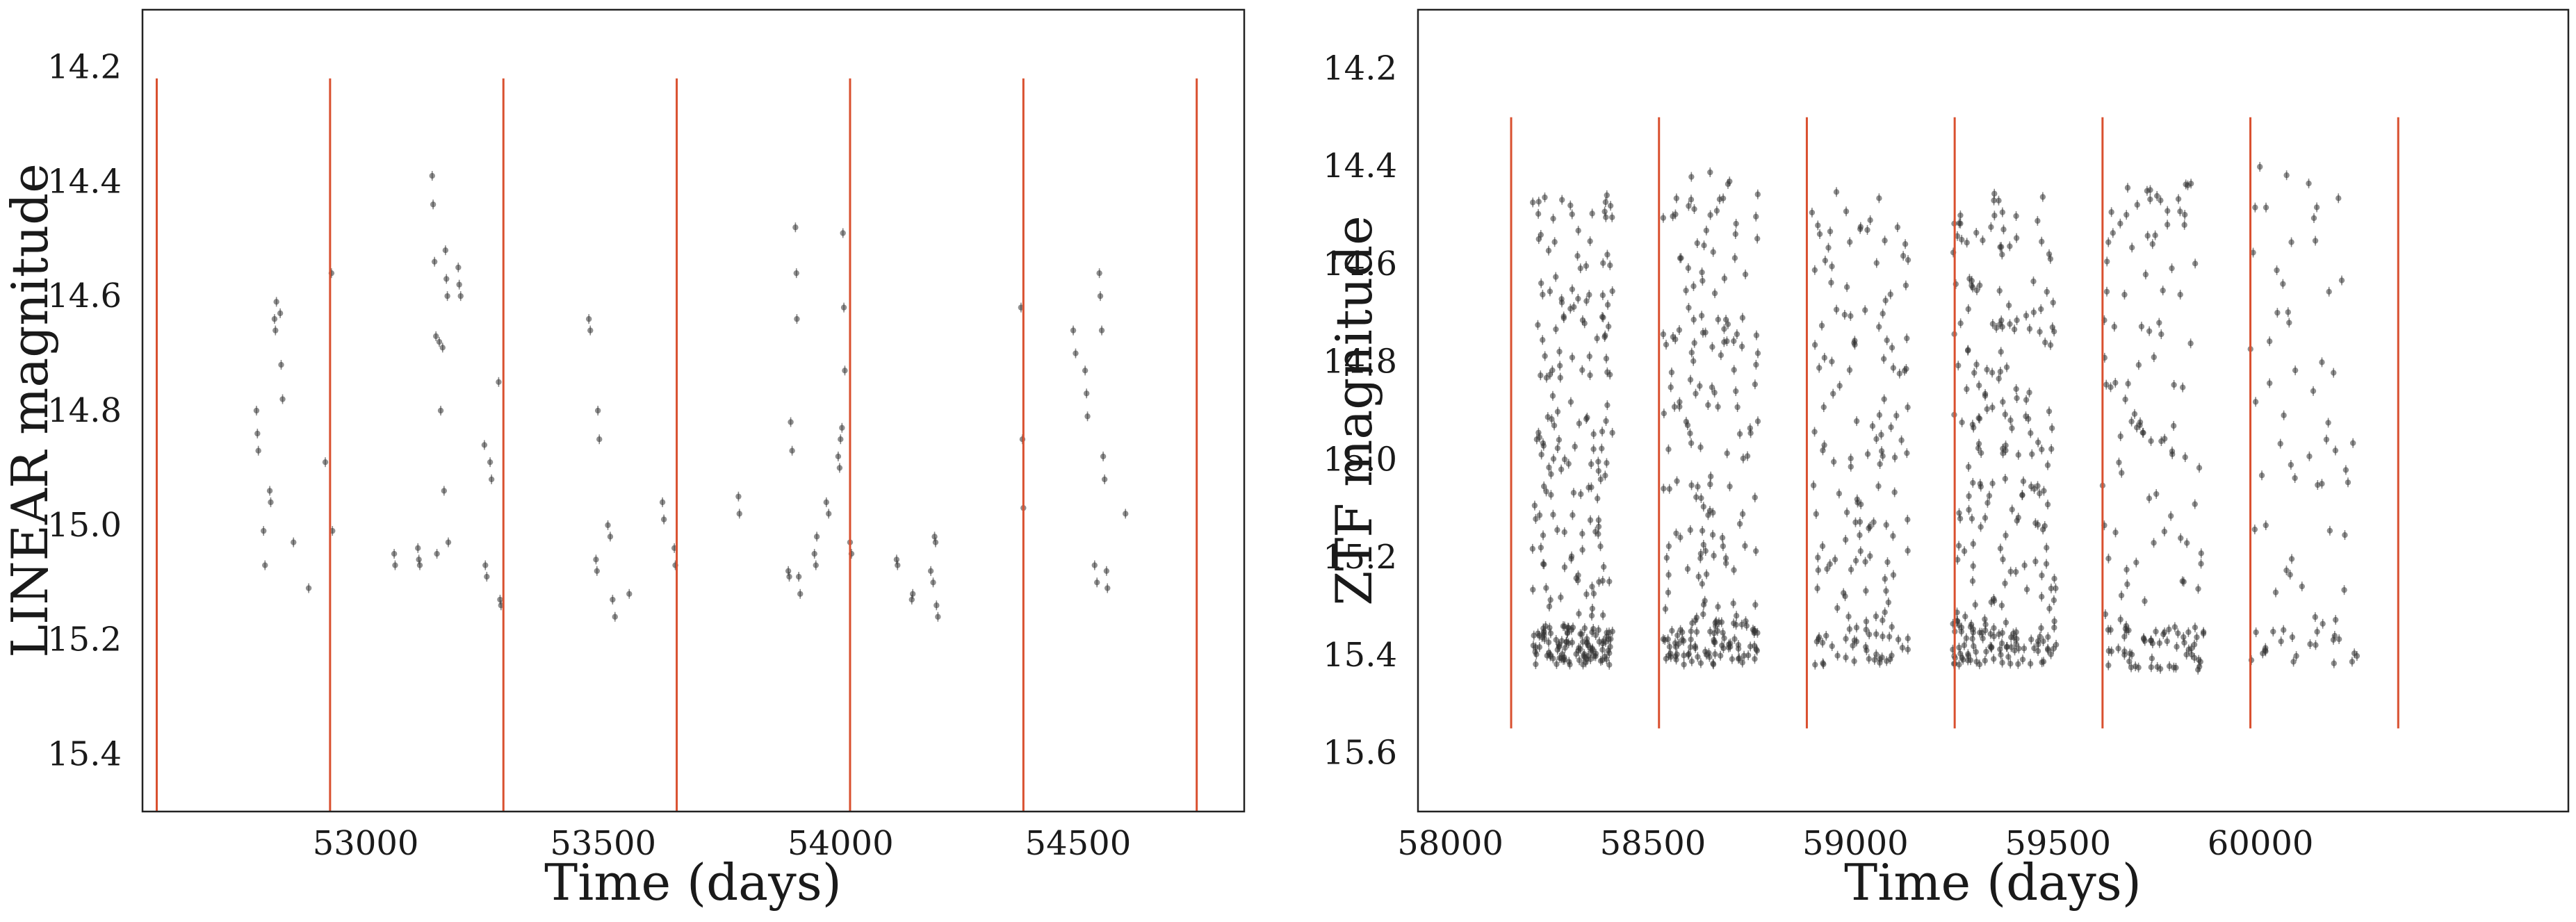  I want to click on ztf-x-ticks: 58000 58500 59000 59500 60000, so click(1855, 843).